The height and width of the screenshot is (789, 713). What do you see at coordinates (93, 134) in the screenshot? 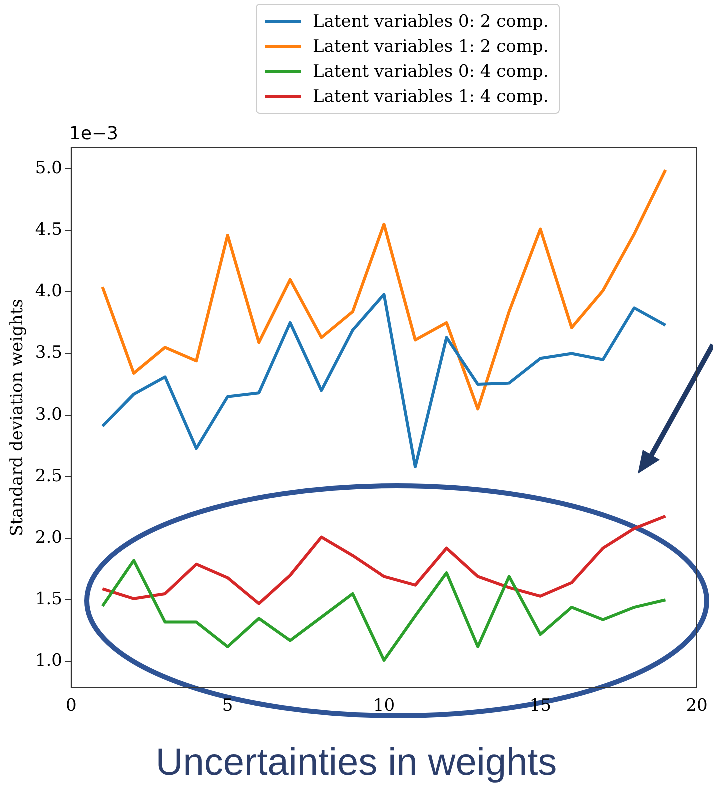
I see `text: 1e−3` at bounding box center [93, 134].